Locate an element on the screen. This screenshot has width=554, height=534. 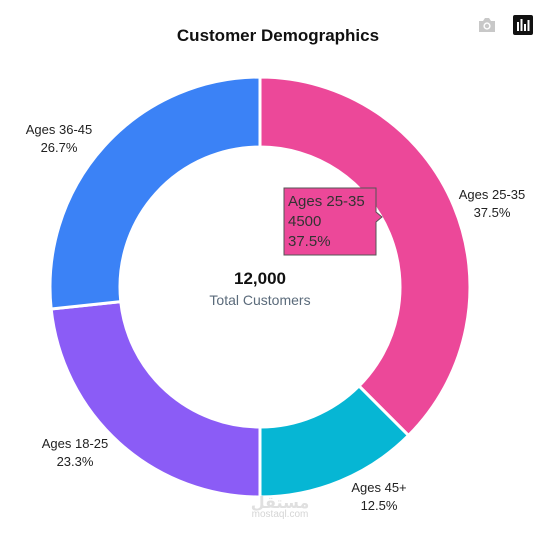
watermark-logo: مستقل is located at coordinates (280, 503).